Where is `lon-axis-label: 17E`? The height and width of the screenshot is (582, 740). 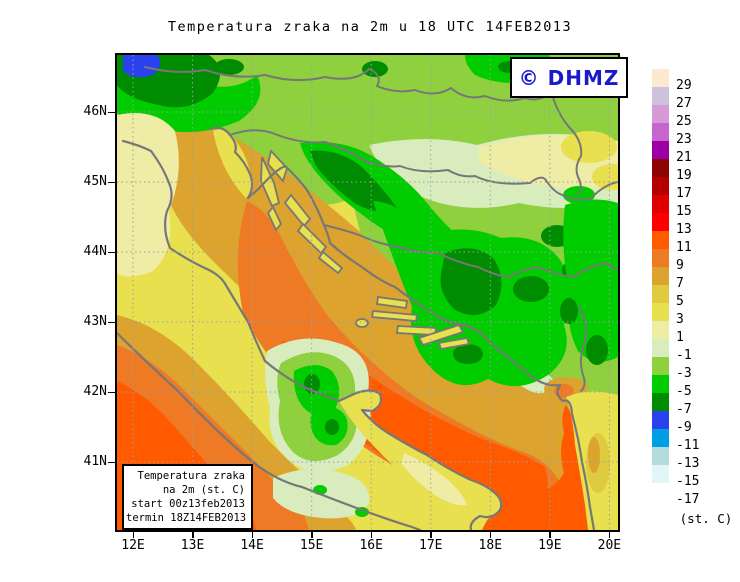
lon-axis-label: 17E is located at coordinates (431, 545).